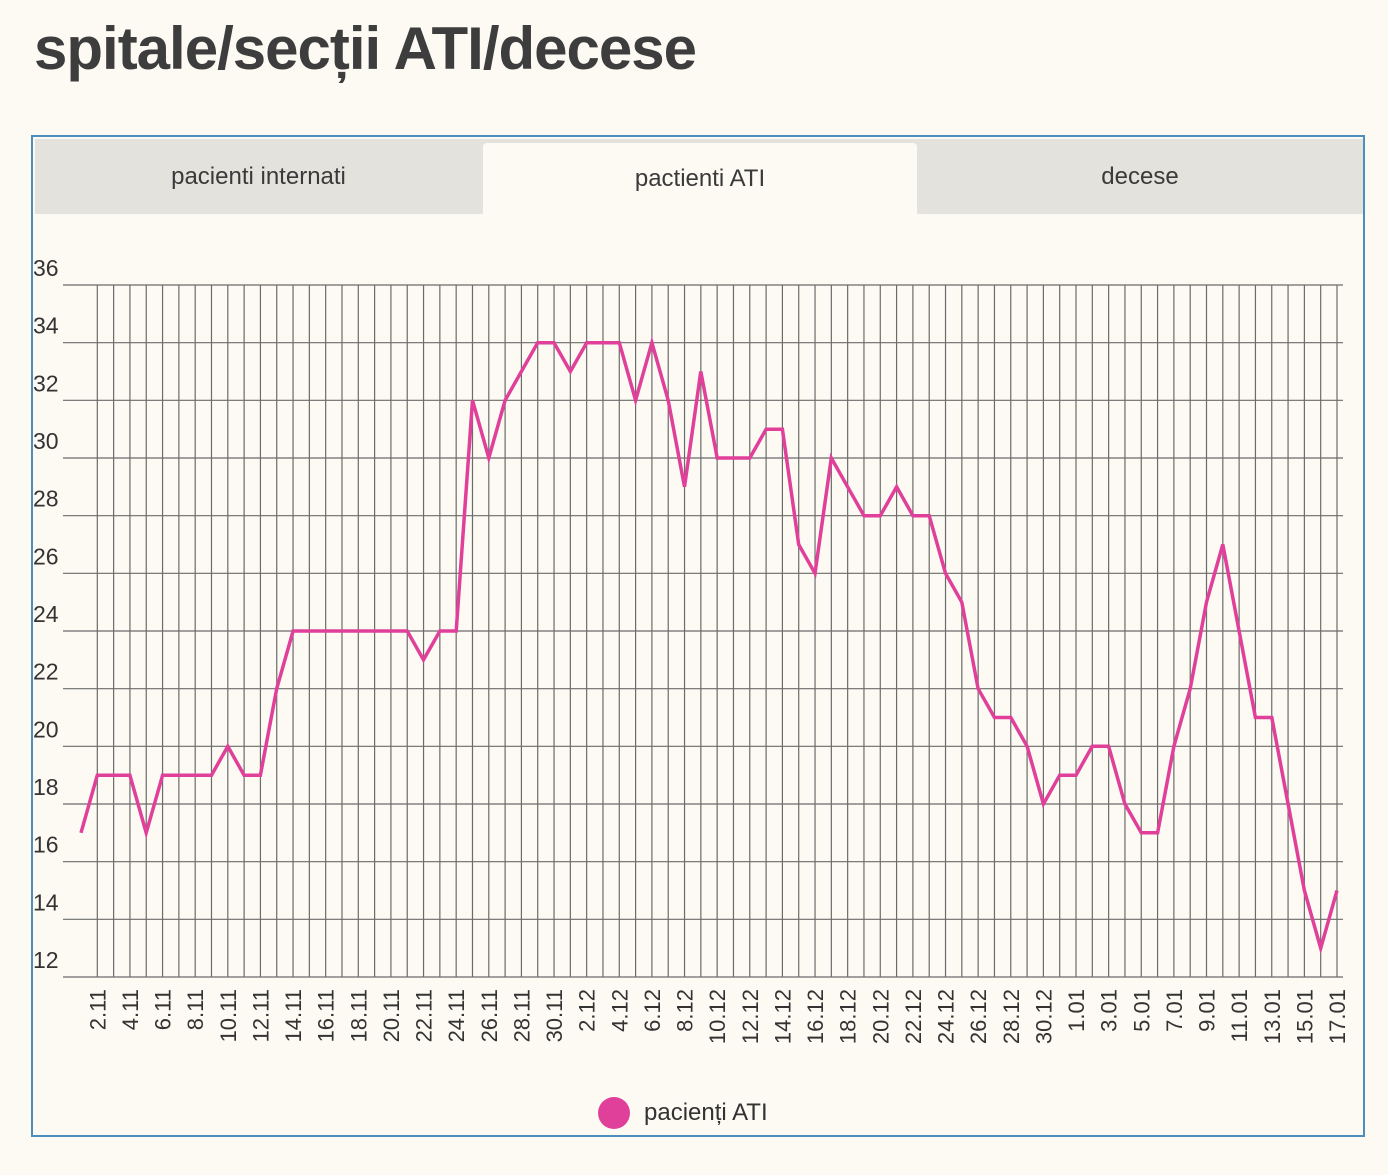 This screenshot has width=1388, height=1175. Describe the element at coordinates (46, 902) in the screenshot. I see `y-tick-label: 14` at that location.